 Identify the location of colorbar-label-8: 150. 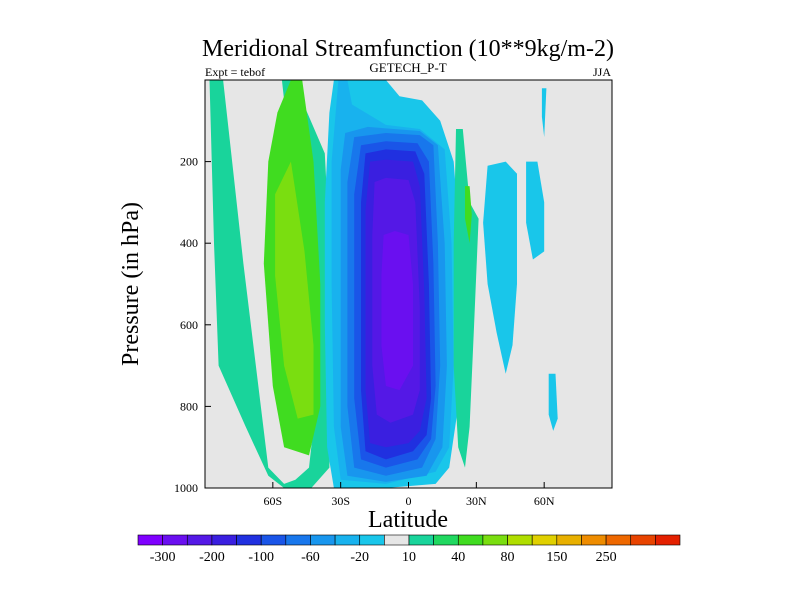
(556, 557).